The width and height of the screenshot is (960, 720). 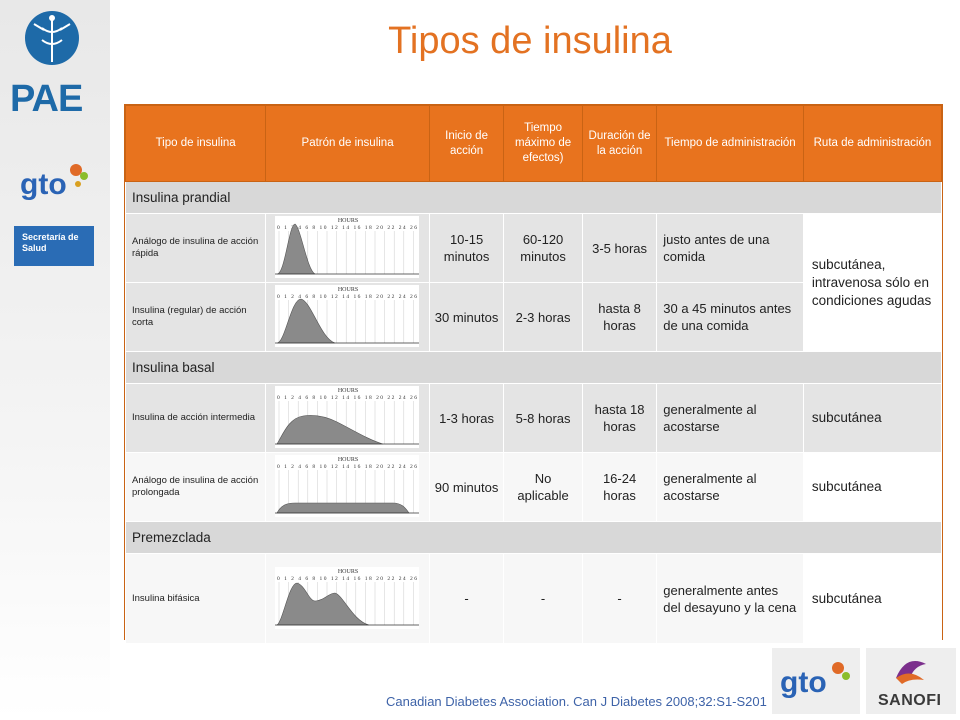 I want to click on insulin-type-cell: Análogo de insulina de acción prolongada, so click(x=195, y=487).